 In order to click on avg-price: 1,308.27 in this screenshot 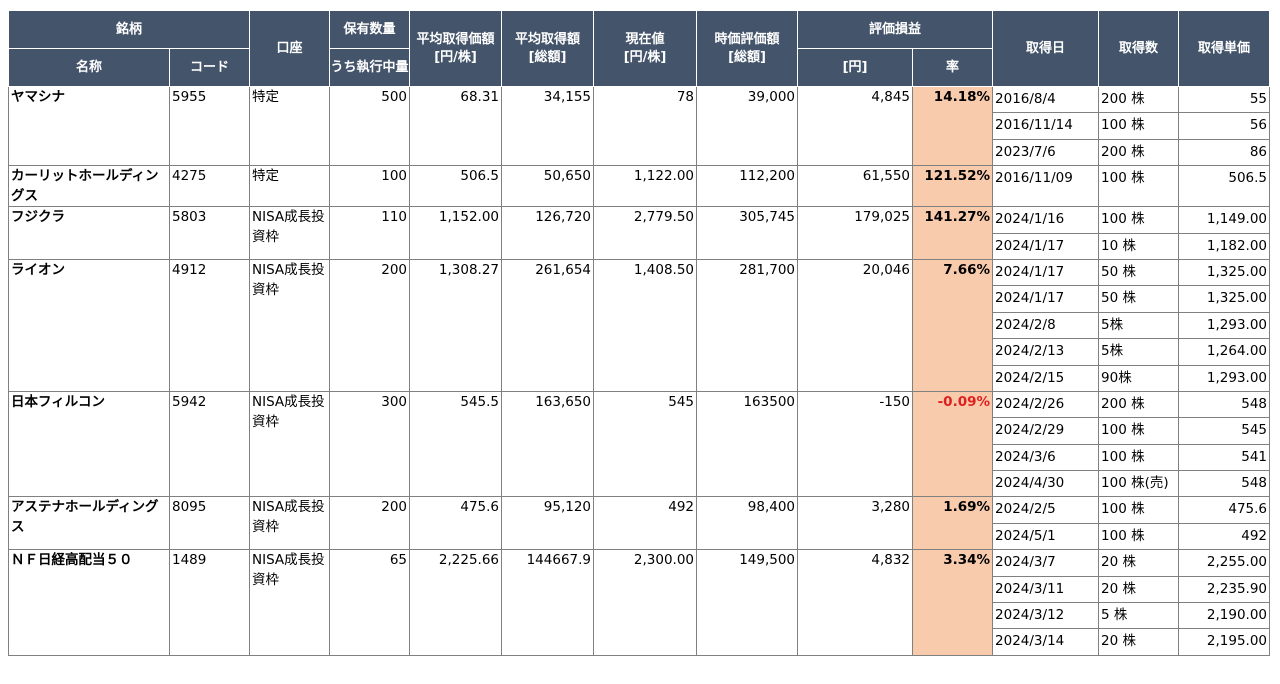, I will do `click(456, 325)`.